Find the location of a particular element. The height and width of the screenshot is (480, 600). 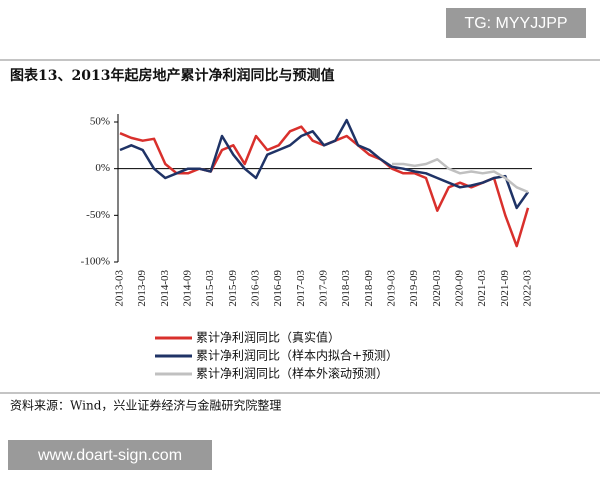

x-tick-label: 2018-03 is located at coordinates (346, 288).